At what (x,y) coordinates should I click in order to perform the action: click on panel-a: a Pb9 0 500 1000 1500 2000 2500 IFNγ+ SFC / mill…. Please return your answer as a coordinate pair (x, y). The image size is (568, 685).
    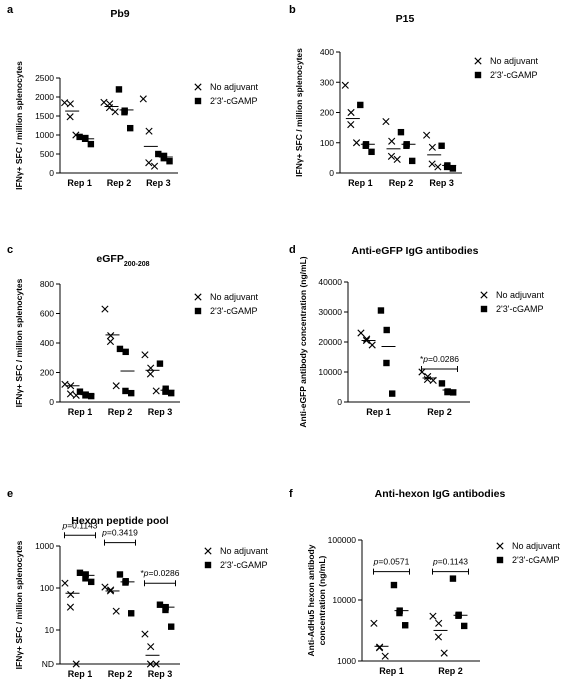
    Looking at the image, I should click on (133, 97).